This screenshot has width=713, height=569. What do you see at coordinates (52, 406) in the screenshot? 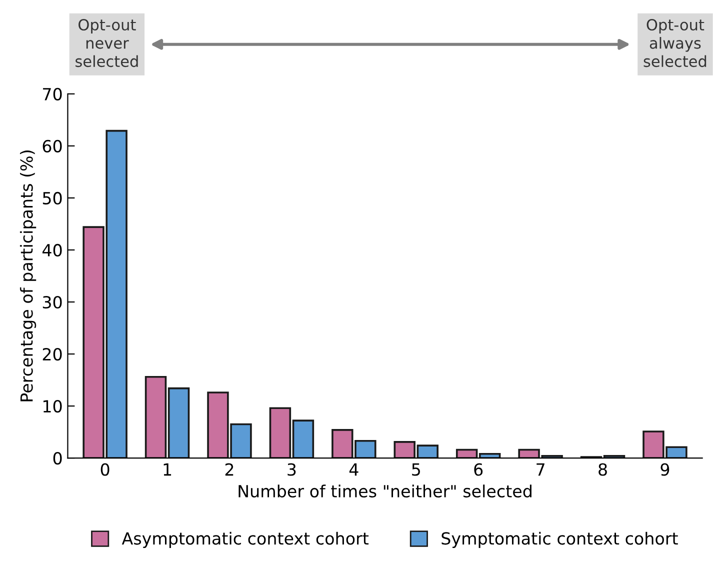
I see `y-tick-label: 10` at bounding box center [52, 406].